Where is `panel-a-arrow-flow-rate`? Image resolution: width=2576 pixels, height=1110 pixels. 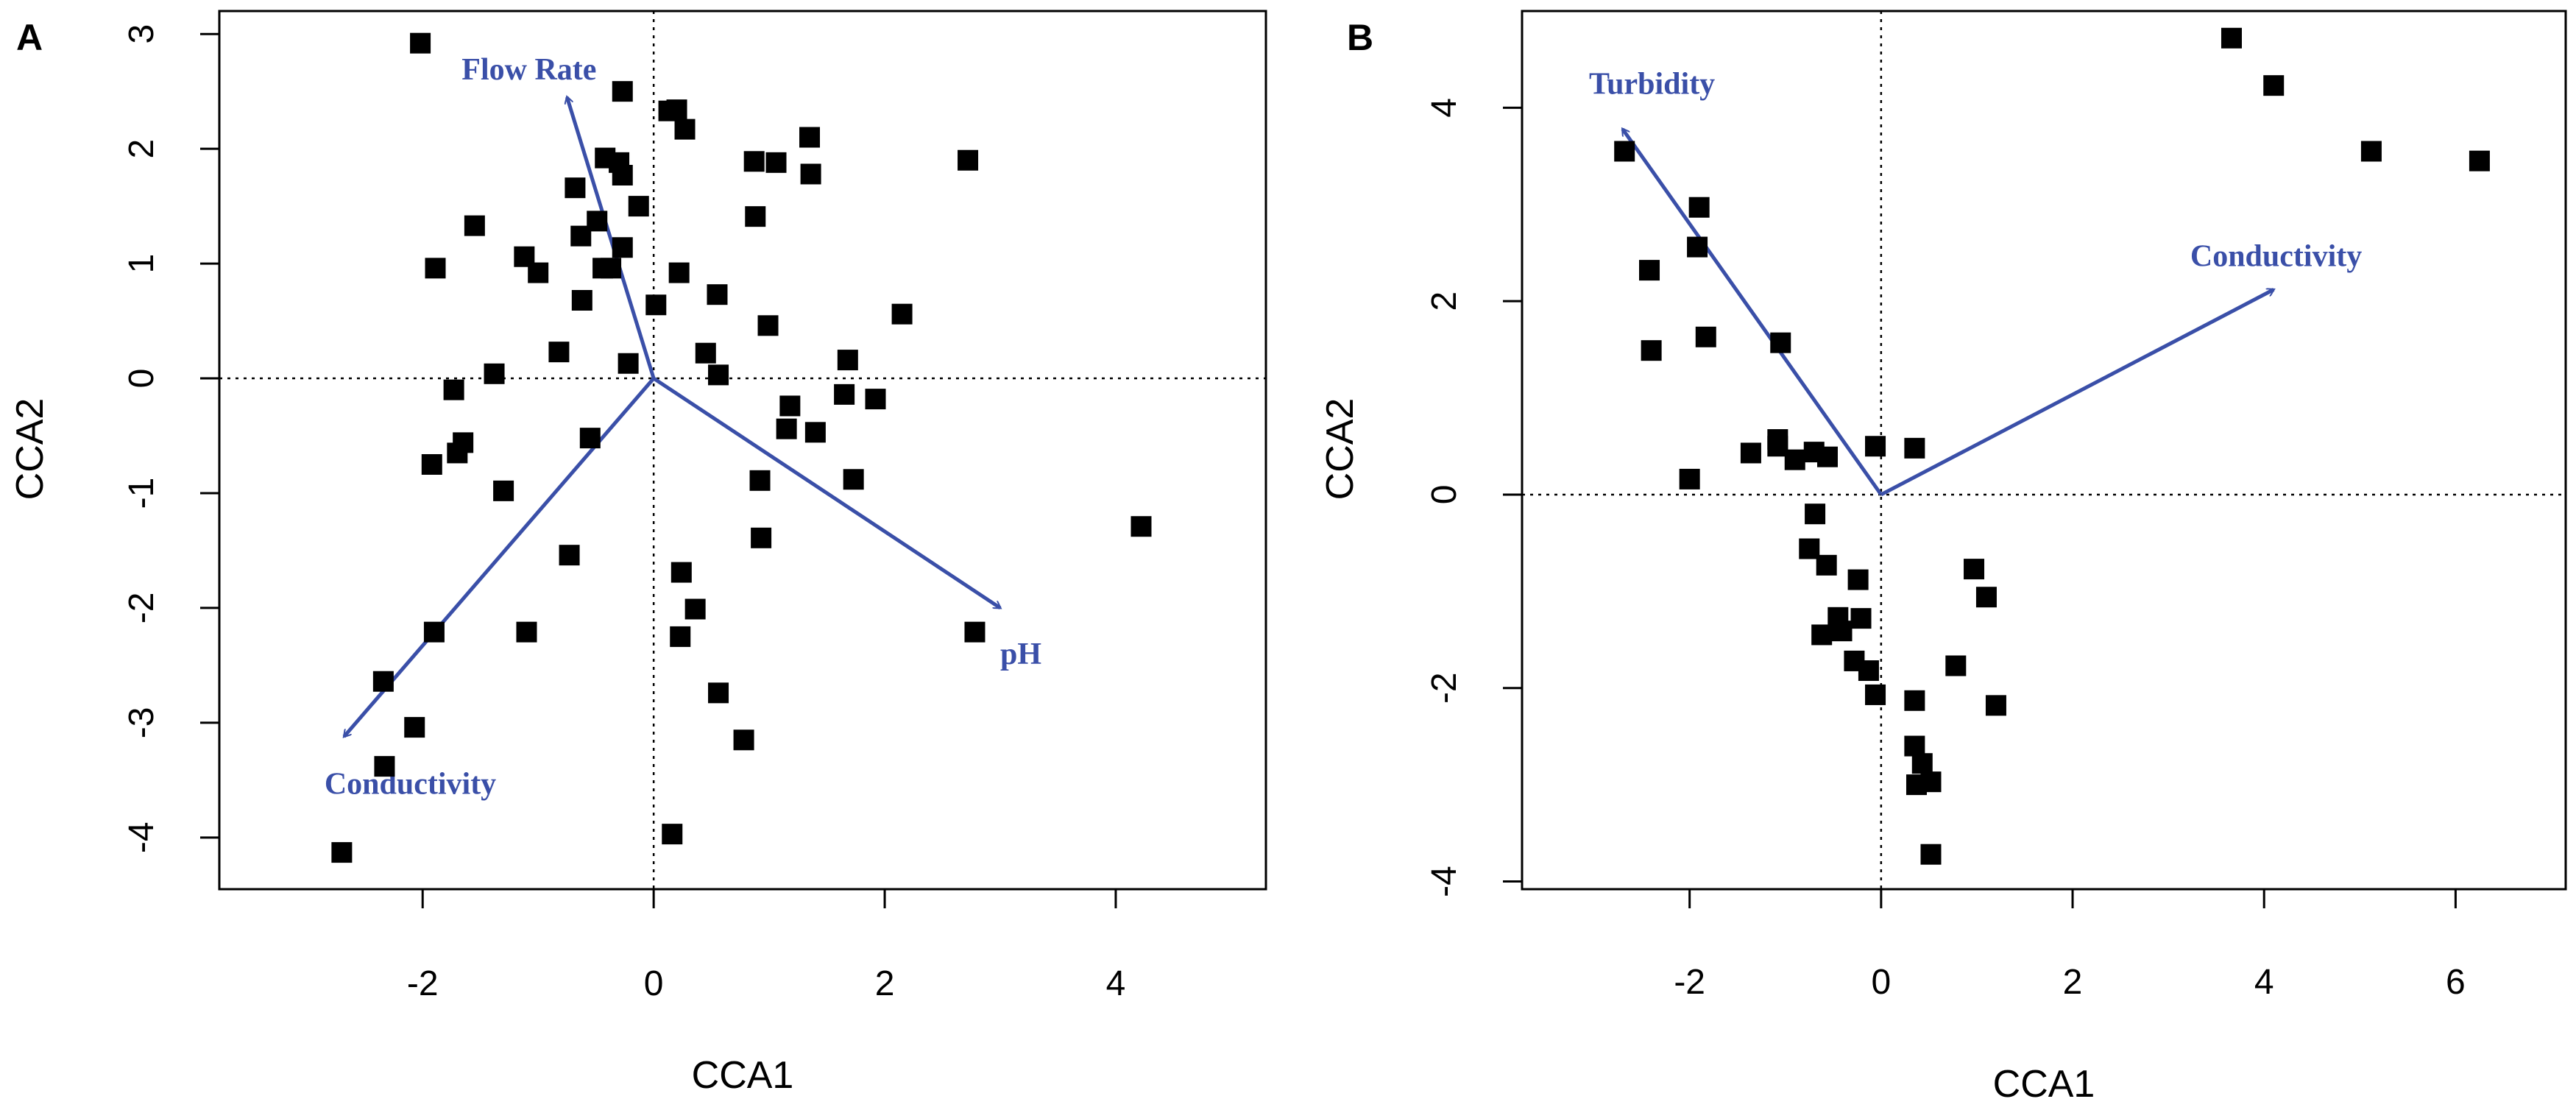 panel-a-arrow-flow-rate is located at coordinates (611, 238).